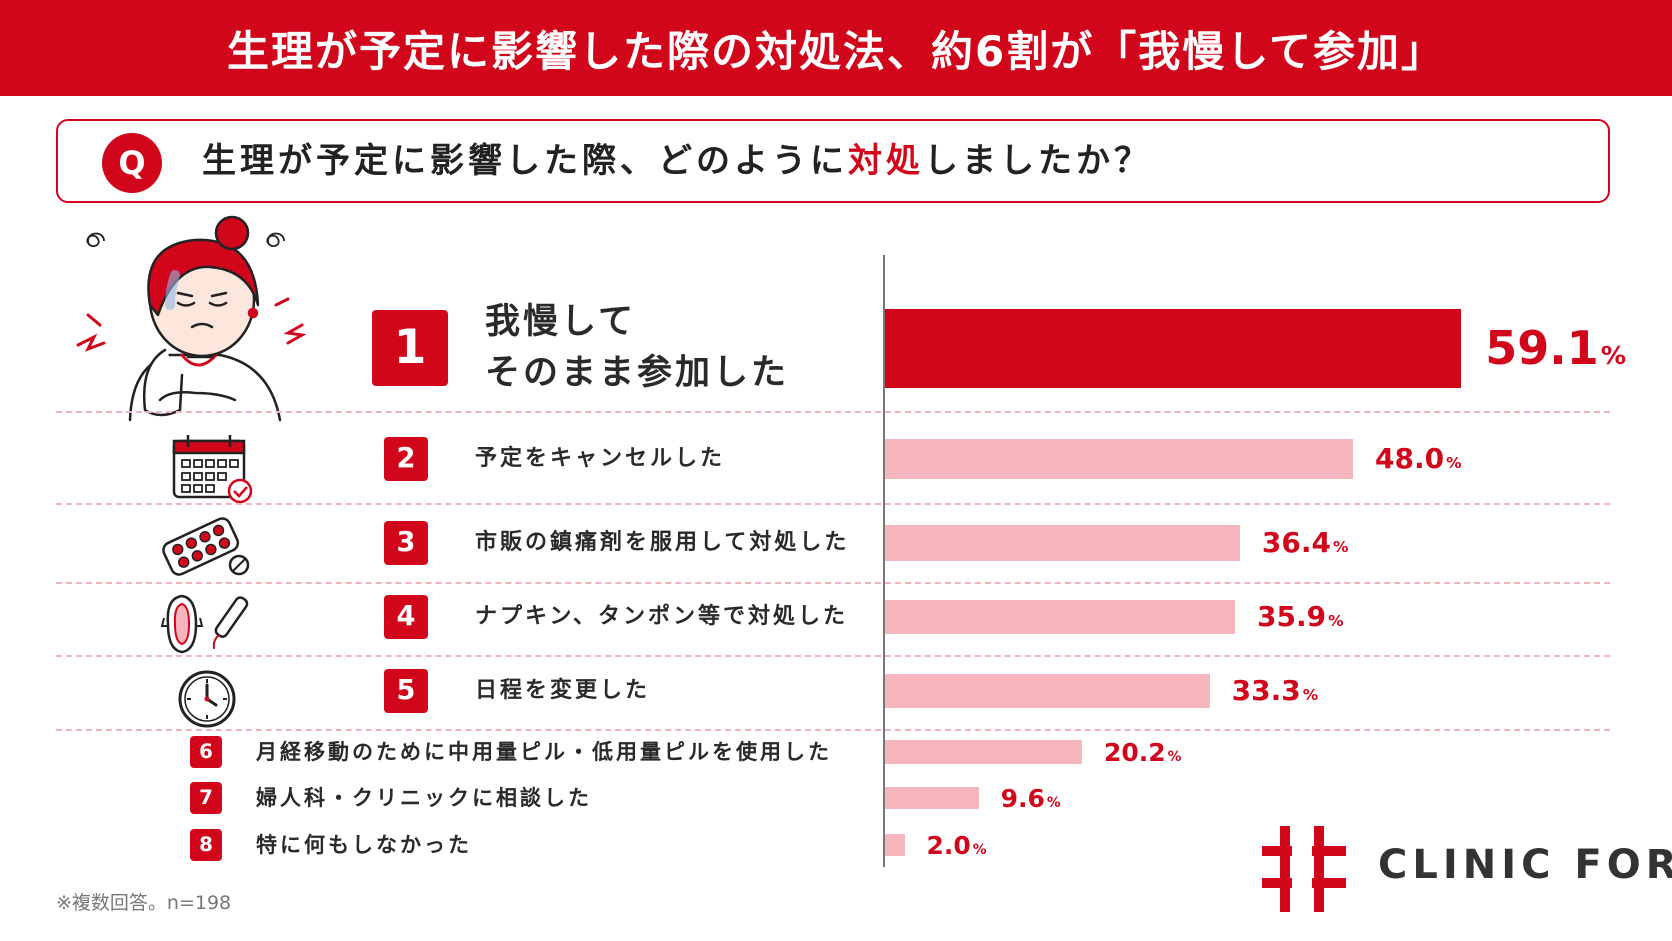 The image size is (1672, 941). What do you see at coordinates (948, 845) in the screenshot?
I see `value-number-8: 2.0` at bounding box center [948, 845].